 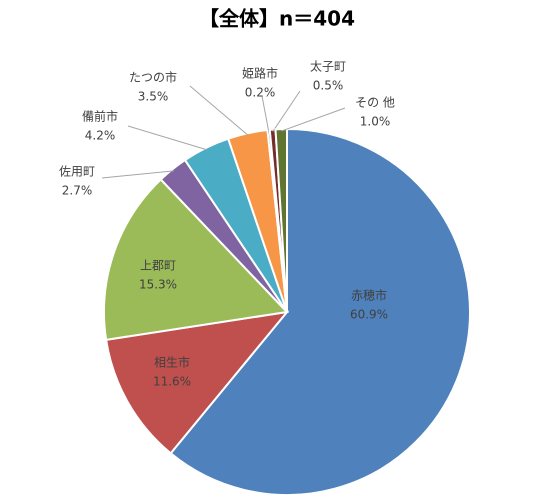 I want to click on slice-label: 備前市, so click(x=100, y=116).